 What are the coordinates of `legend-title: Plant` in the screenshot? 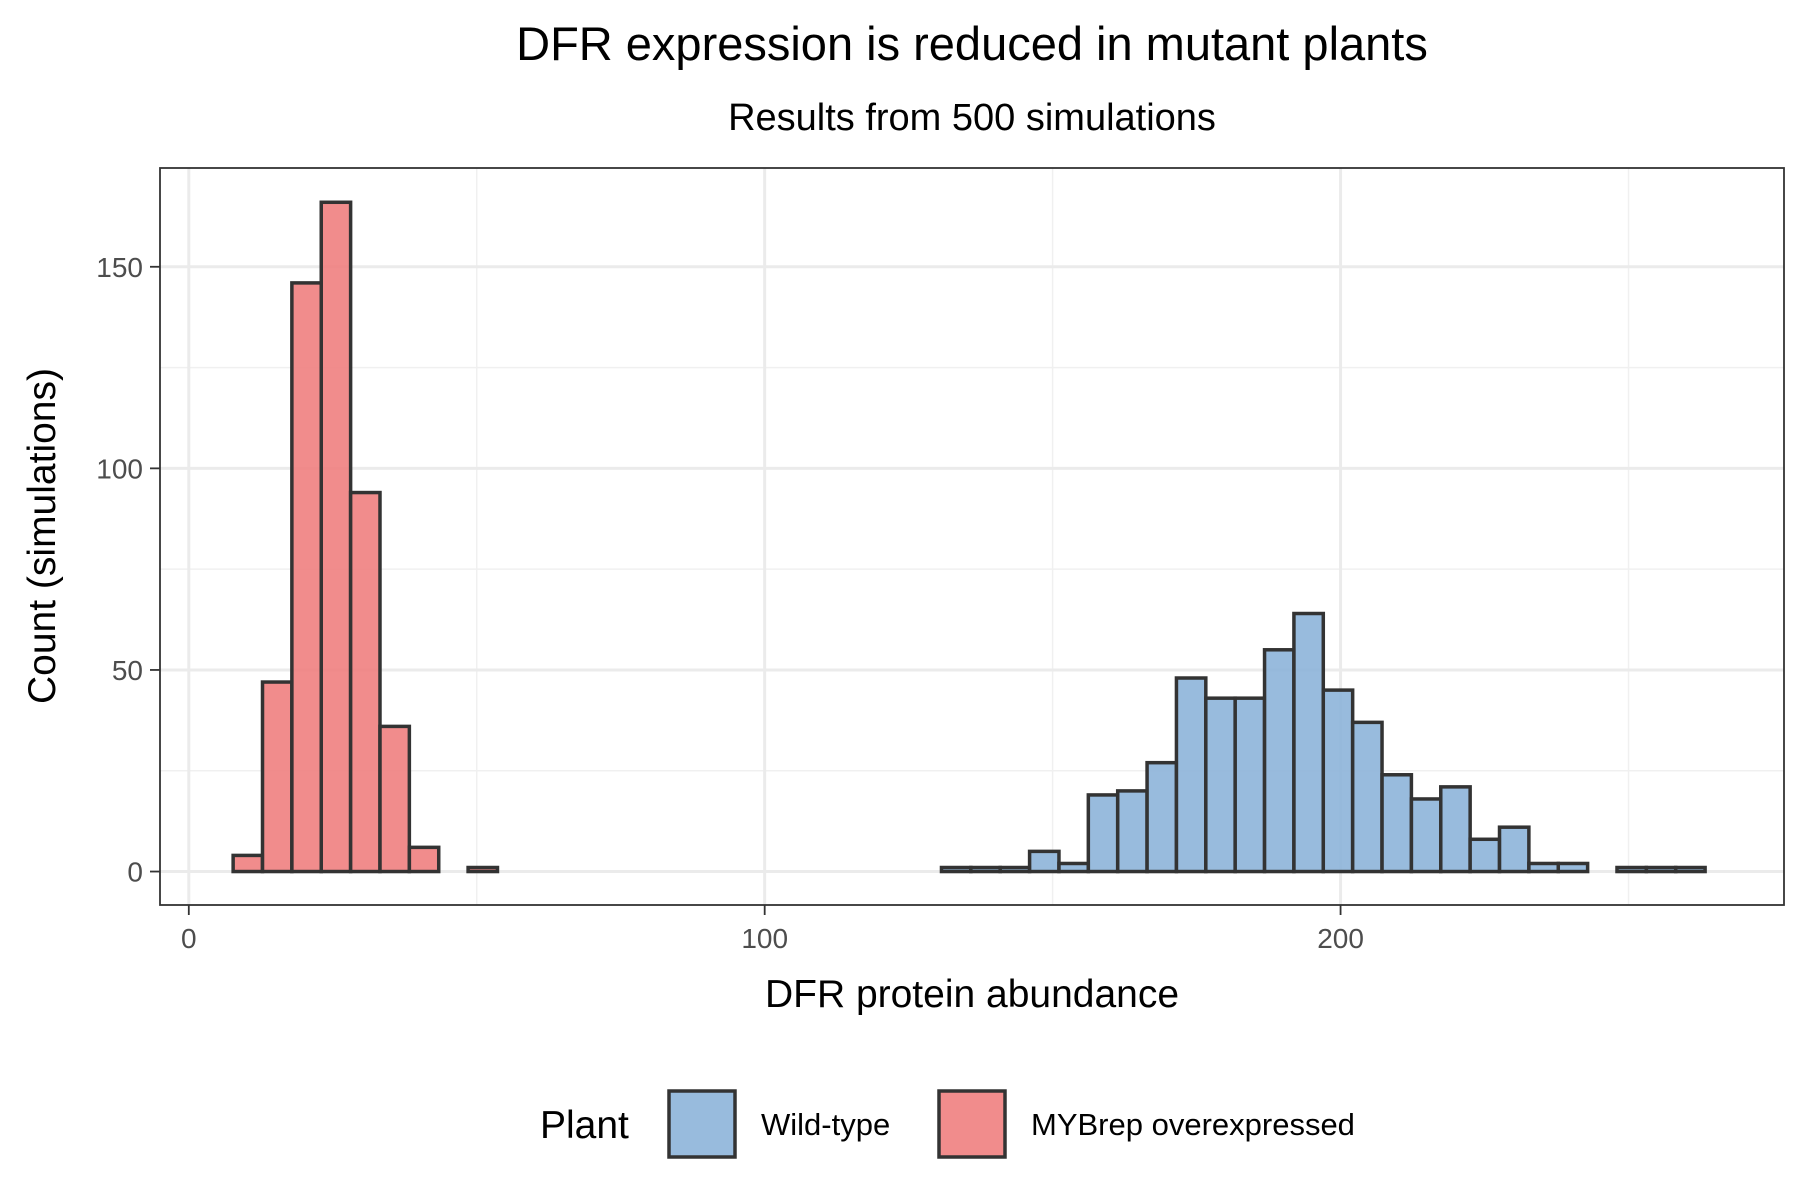 It's located at (584, 1125).